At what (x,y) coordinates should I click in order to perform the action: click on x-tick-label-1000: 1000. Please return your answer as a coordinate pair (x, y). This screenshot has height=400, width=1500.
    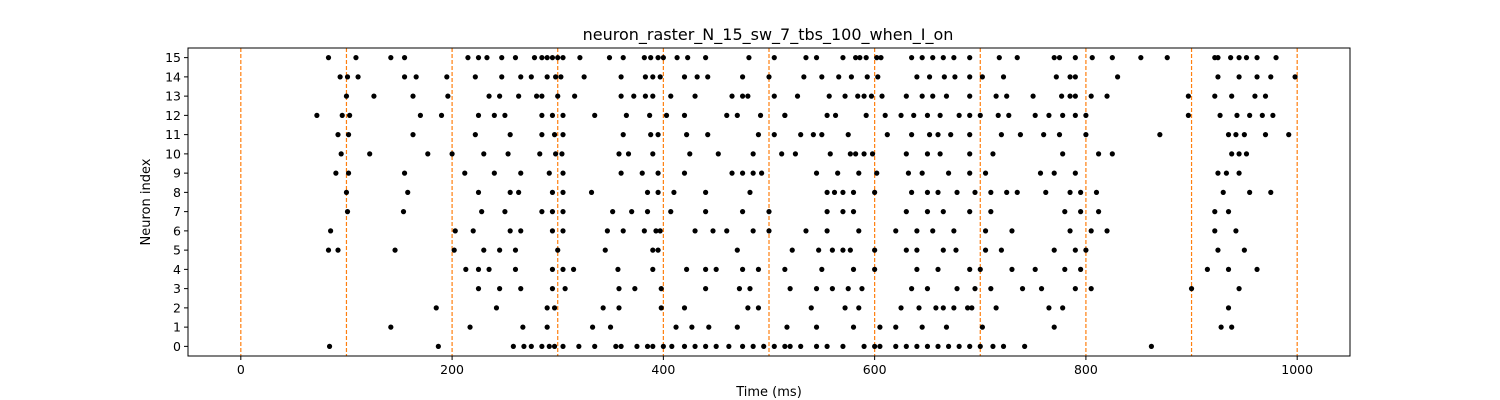
    Looking at the image, I should click on (1297, 369).